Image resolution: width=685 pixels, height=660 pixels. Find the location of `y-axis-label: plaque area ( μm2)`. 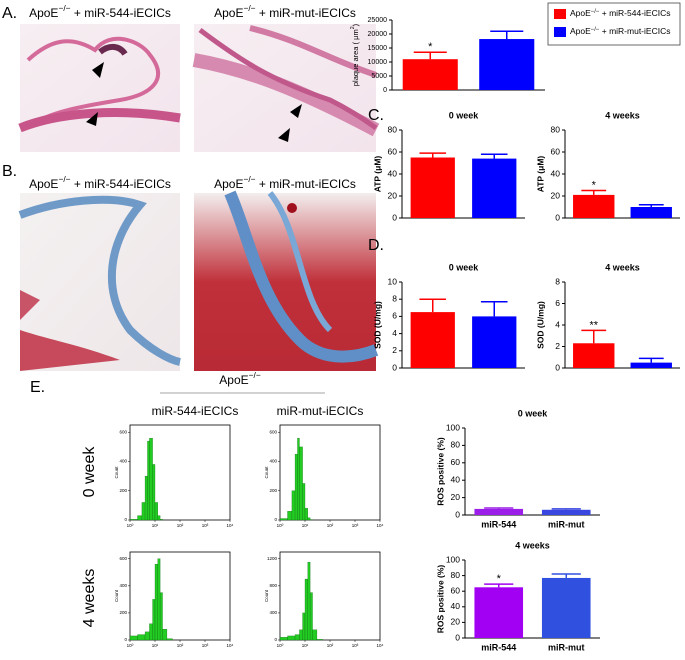

y-axis-label: plaque area ( μm2) is located at coordinates (355, 54).